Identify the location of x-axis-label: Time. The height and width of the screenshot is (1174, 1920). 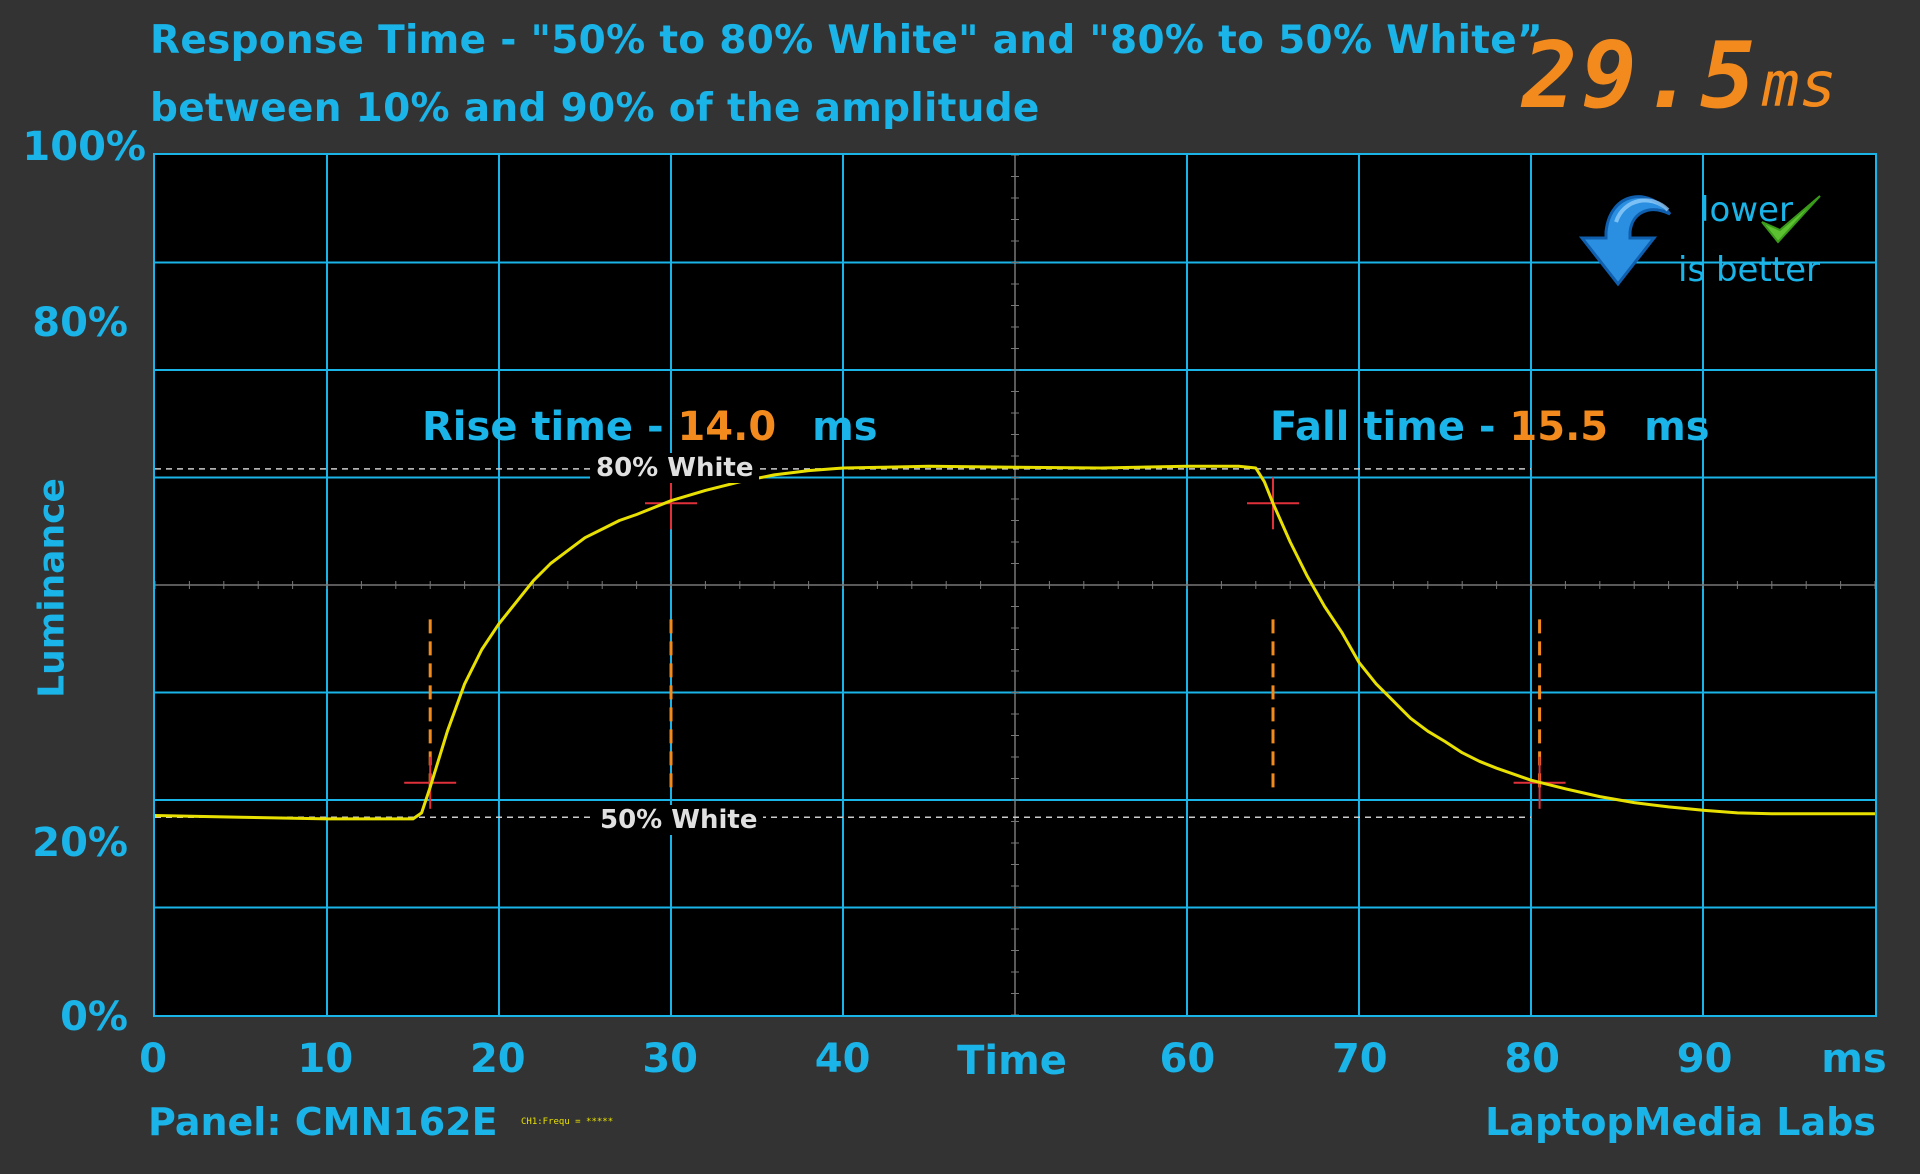
(1012, 1061).